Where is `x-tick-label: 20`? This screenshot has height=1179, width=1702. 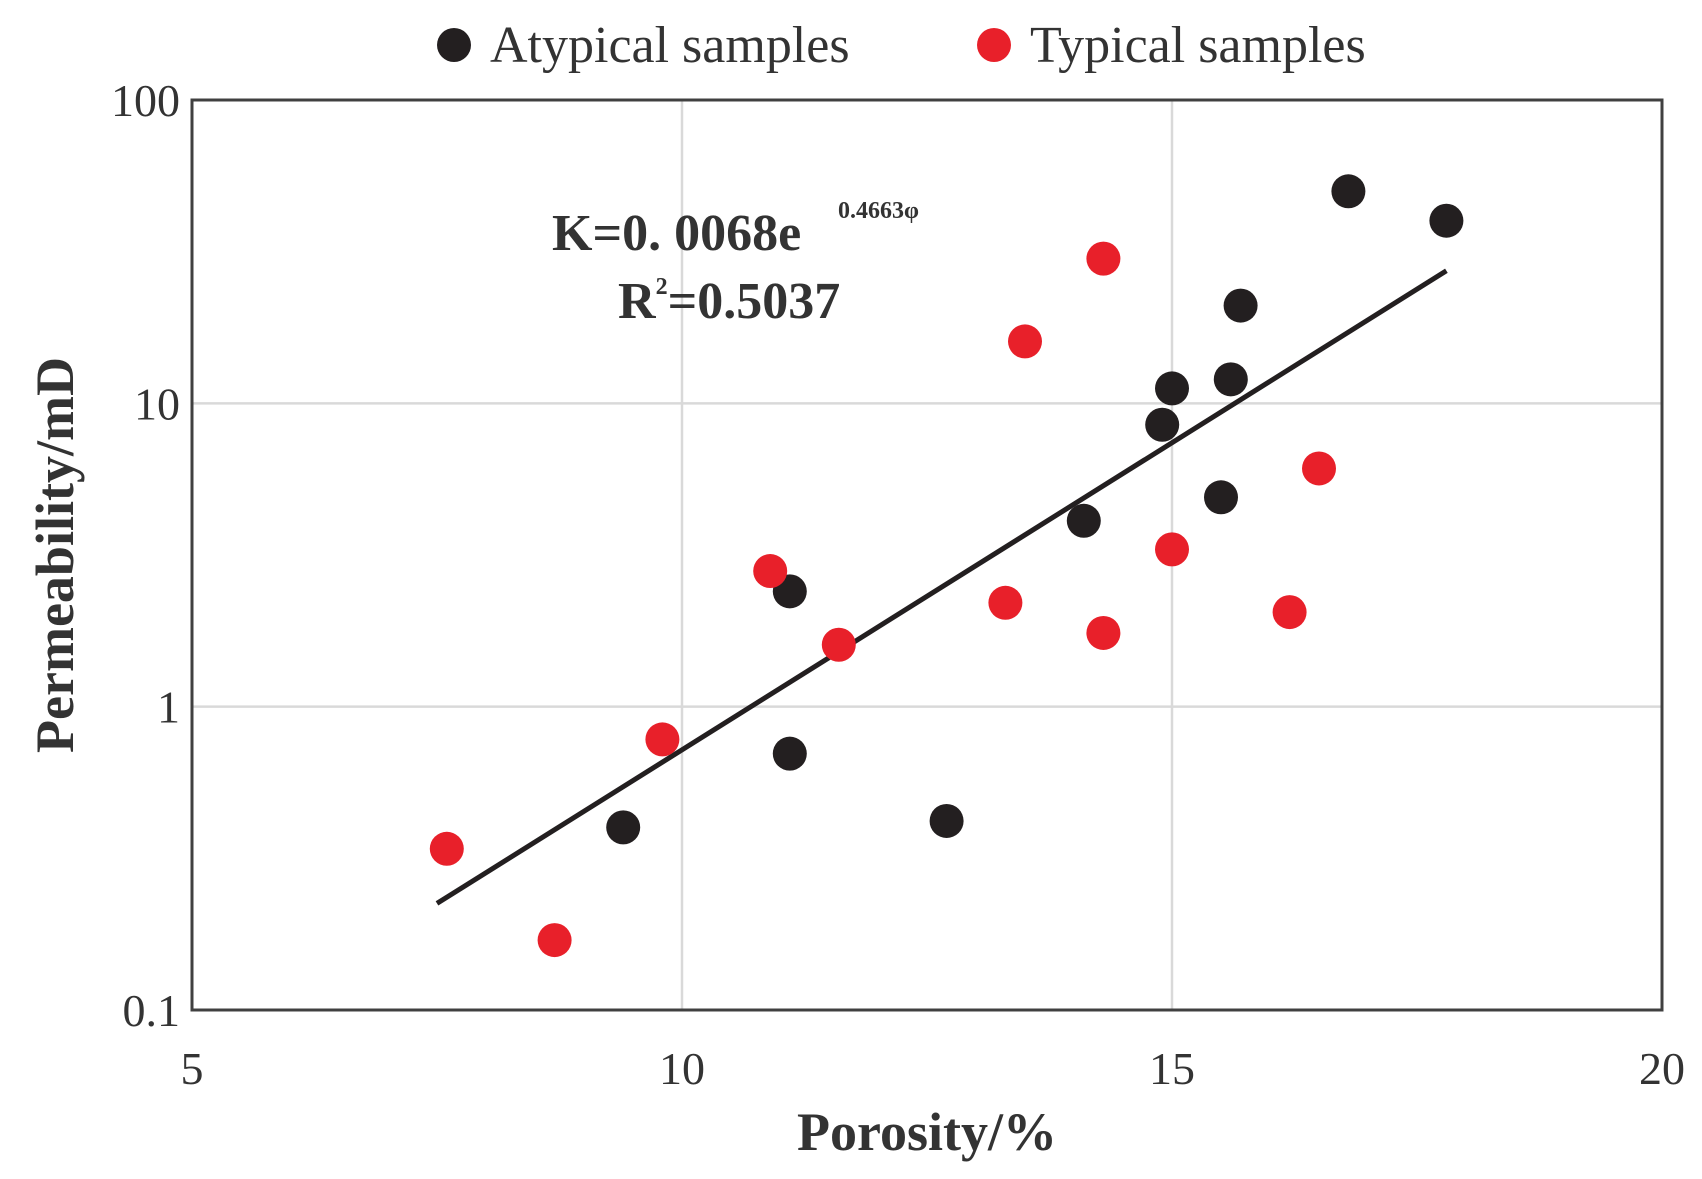 x-tick-label: 20 is located at coordinates (1662, 1068).